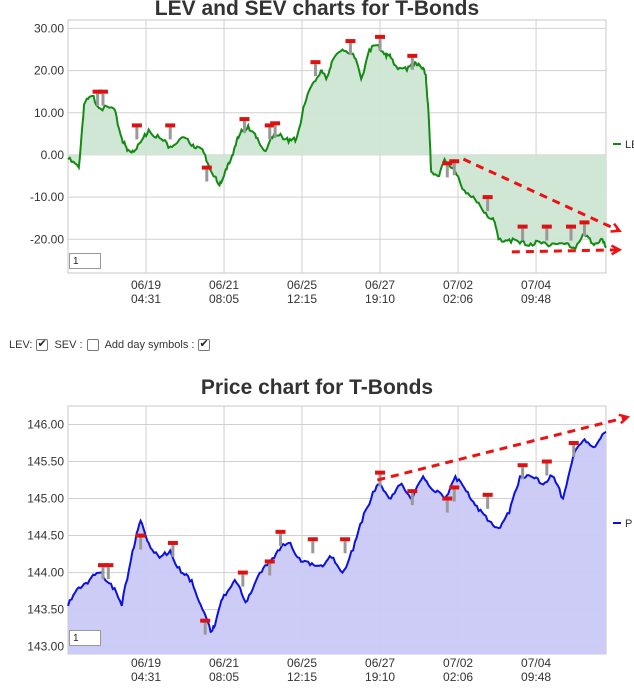  I want to click on price-trend-arrowhead, so click(624, 419).